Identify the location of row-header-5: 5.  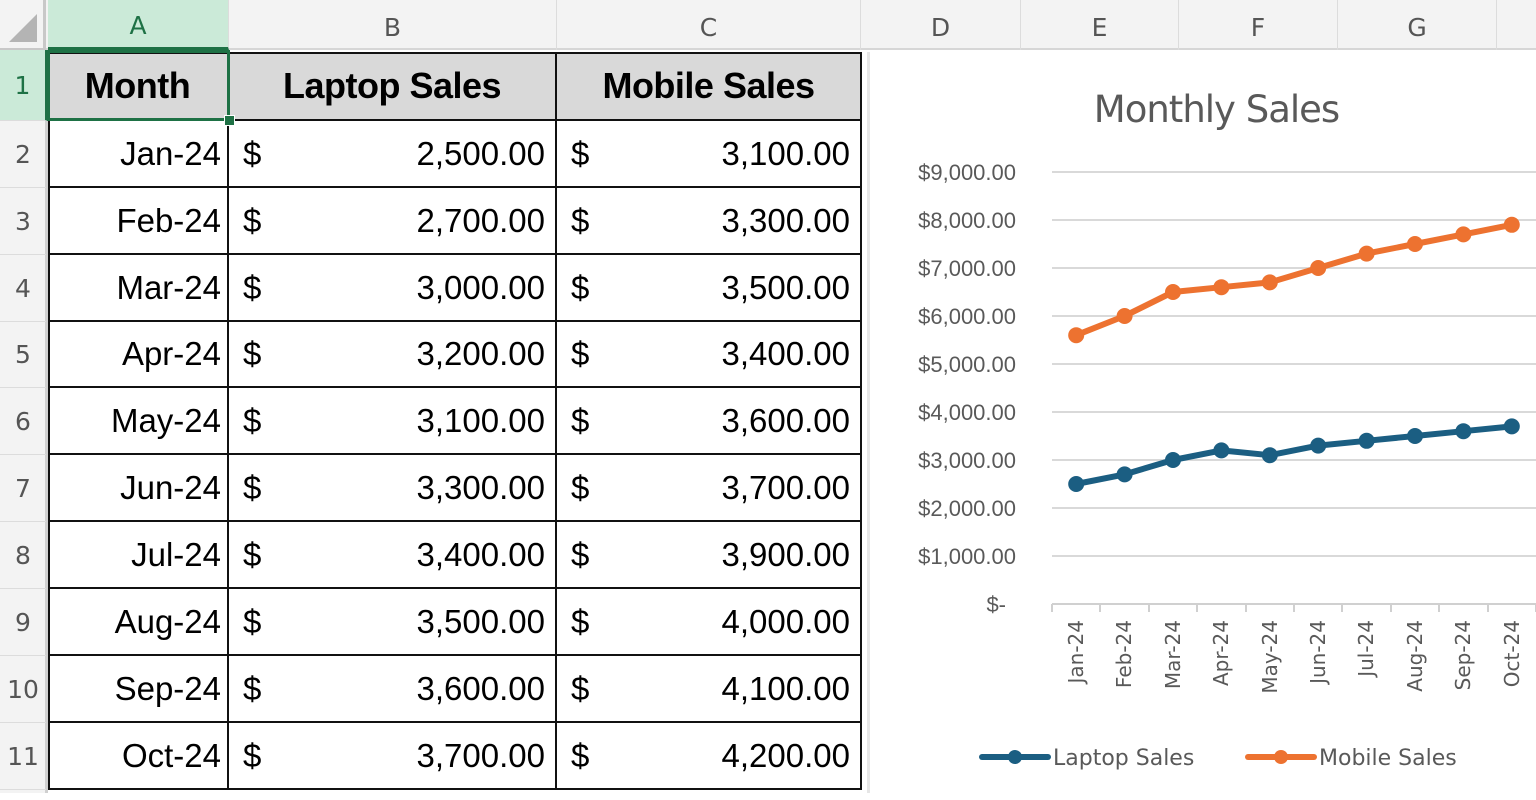
(23, 355).